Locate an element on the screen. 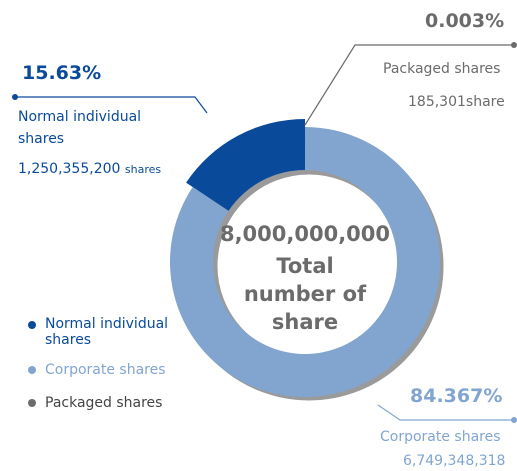 The width and height of the screenshot is (517, 471). percent-label: 15.63% is located at coordinates (62, 73).